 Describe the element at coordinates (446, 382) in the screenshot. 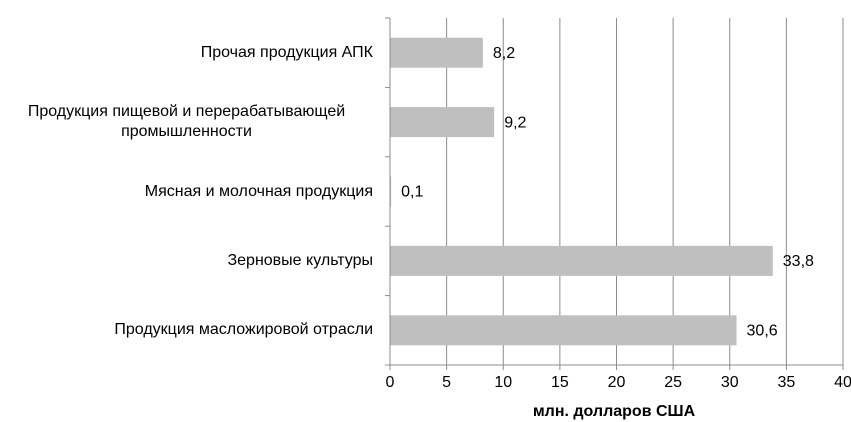

I see `x-tick-label: 5` at that location.